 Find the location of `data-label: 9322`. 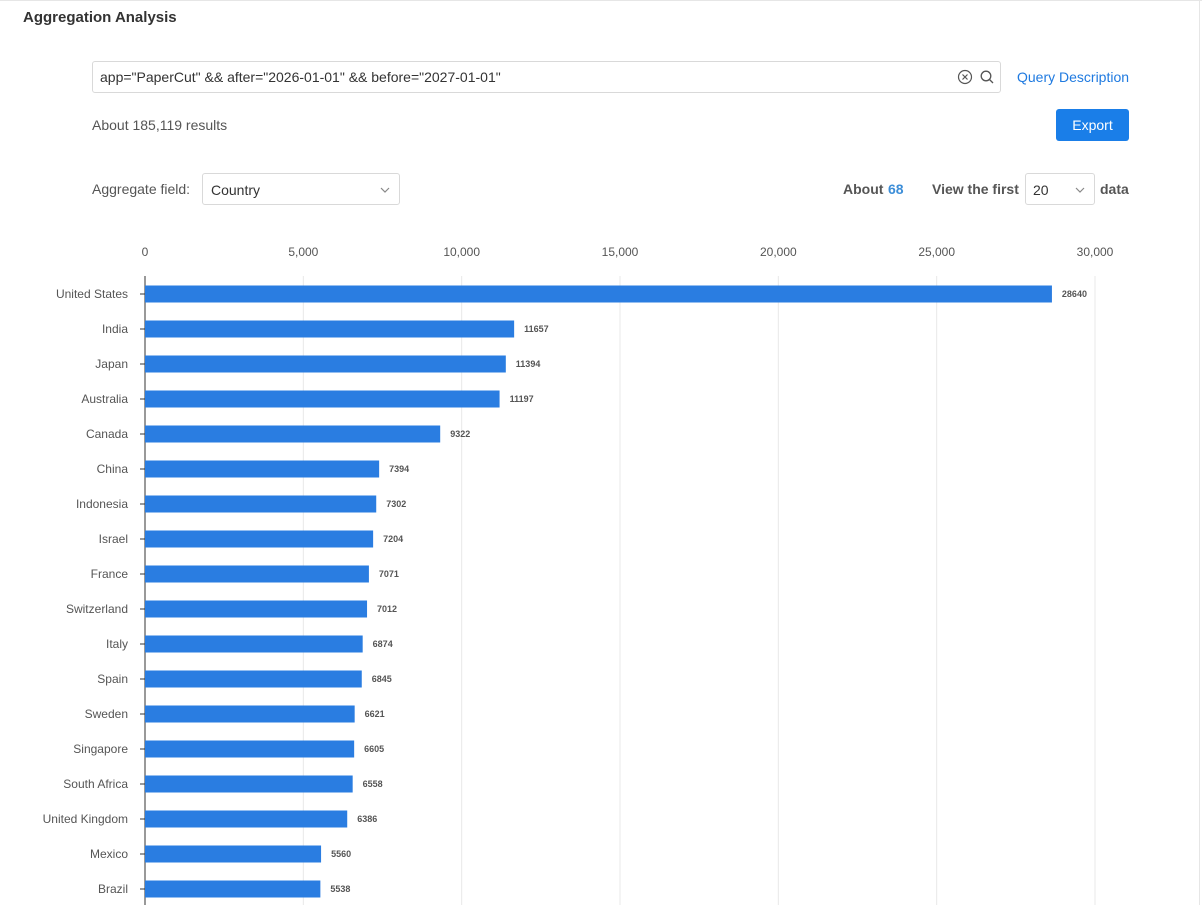

data-label: 9322 is located at coordinates (460, 434).